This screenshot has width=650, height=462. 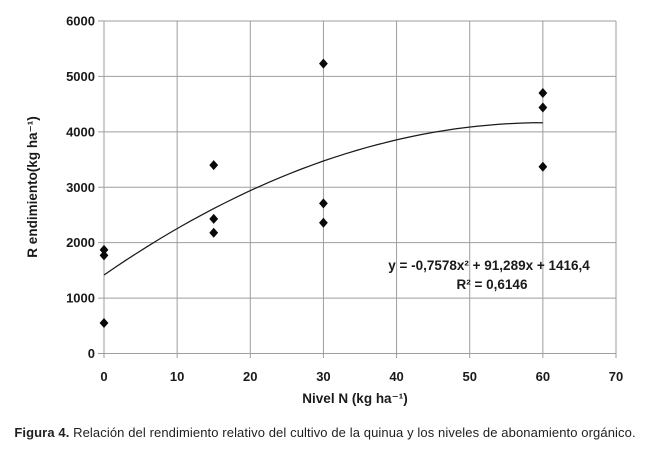 I want to click on y-axis-title: R endimiento(kg ha⁻¹), so click(x=32, y=186).